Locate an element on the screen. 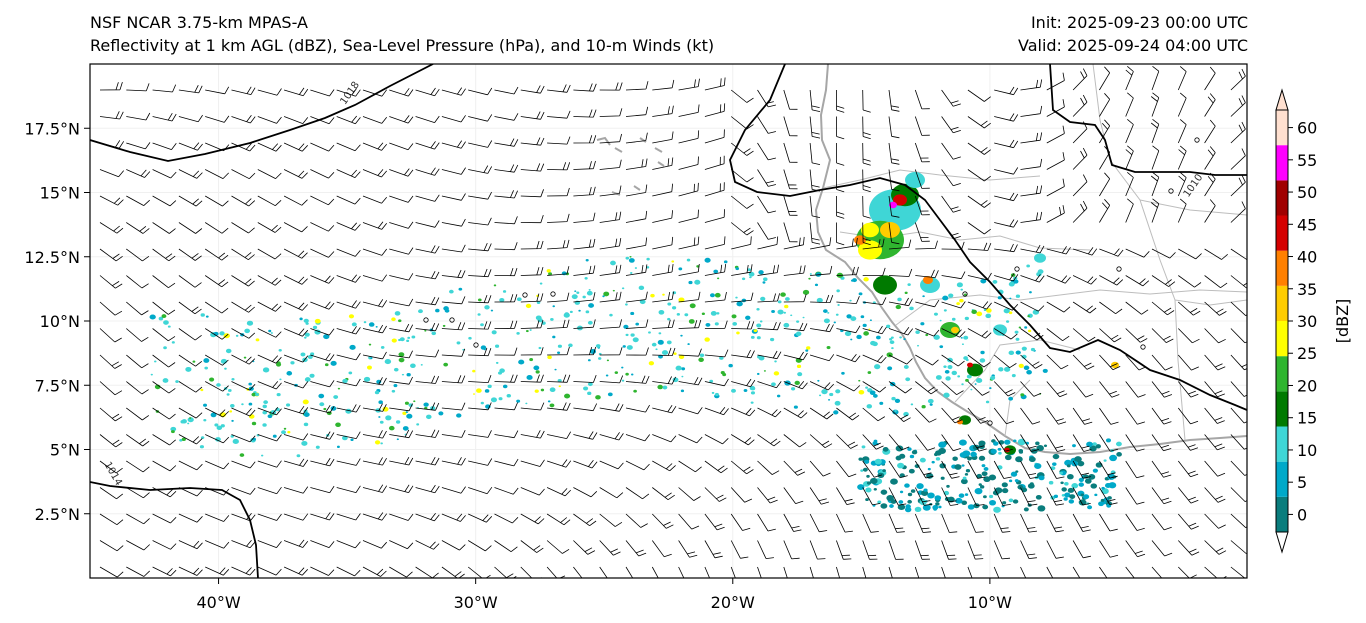 This screenshot has height=623, width=1366. colorbar-label: [dBZ] is located at coordinates (1342, 321).